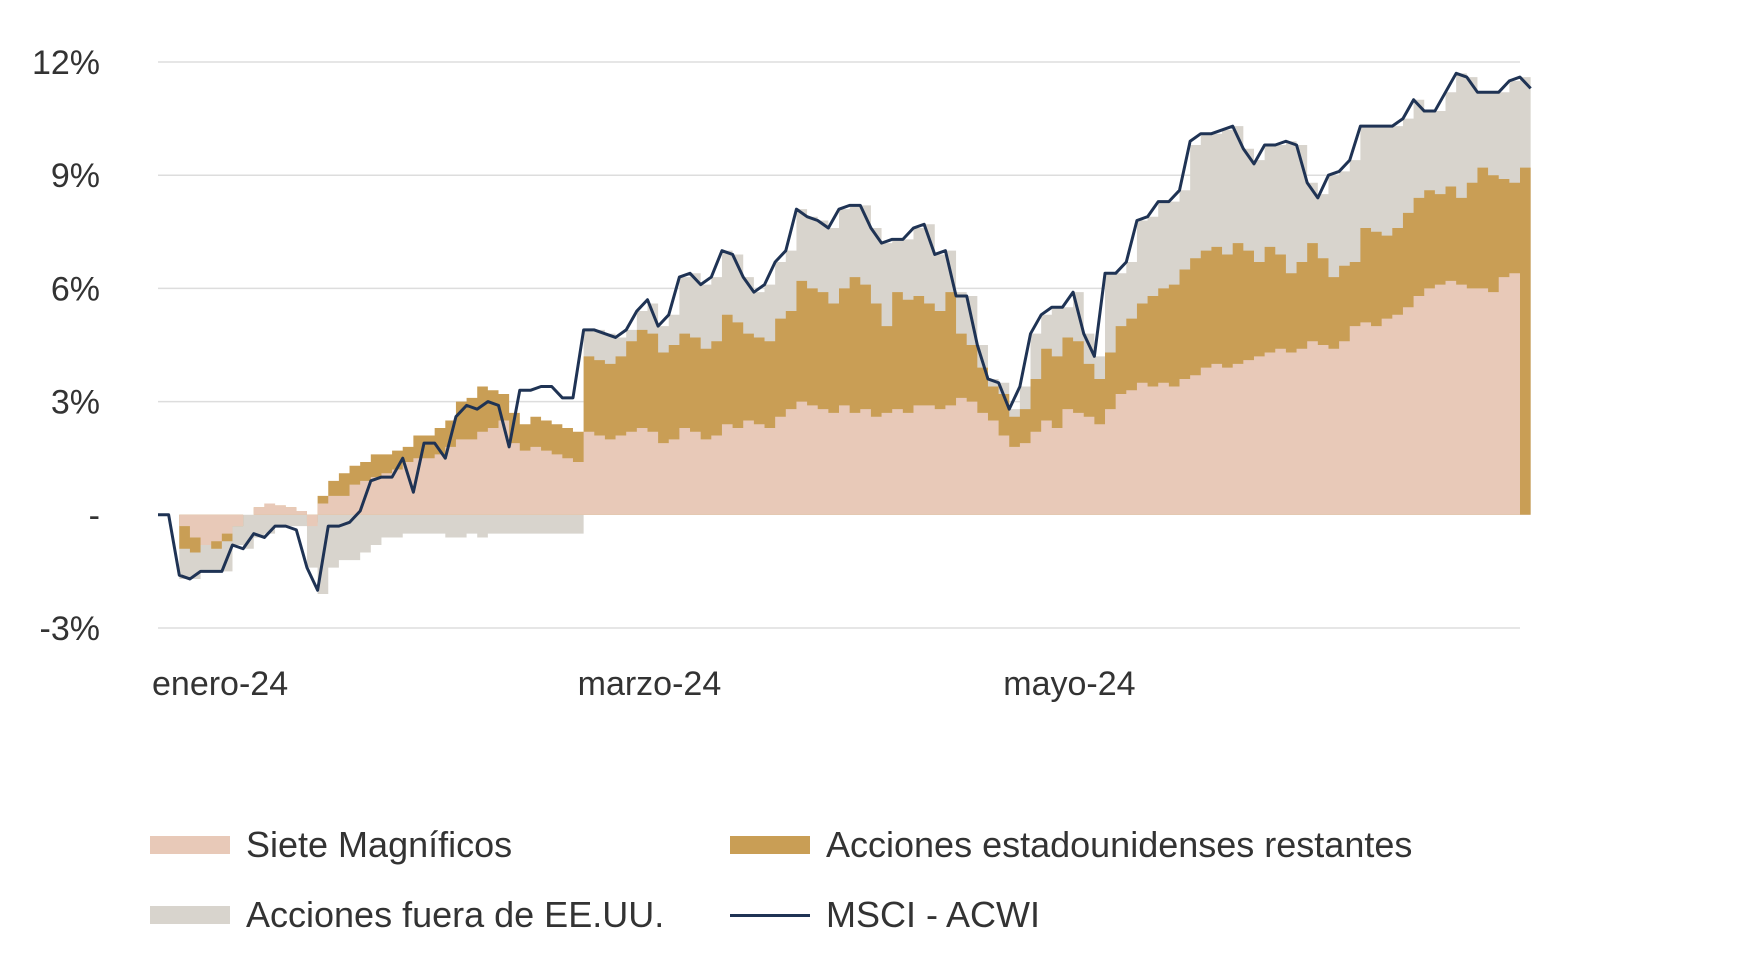 This screenshot has width=1747, height=970. Describe the element at coordinates (70, 629) in the screenshot. I see `y-tick-label-5: -3%` at that location.